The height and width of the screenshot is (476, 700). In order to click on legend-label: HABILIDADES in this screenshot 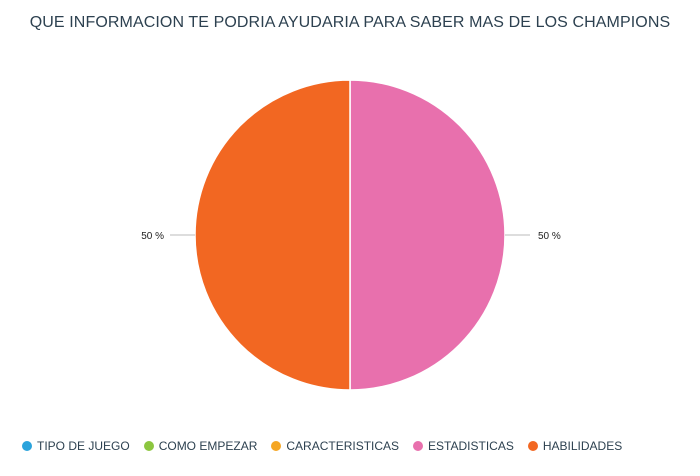, I will do `click(582, 446)`.